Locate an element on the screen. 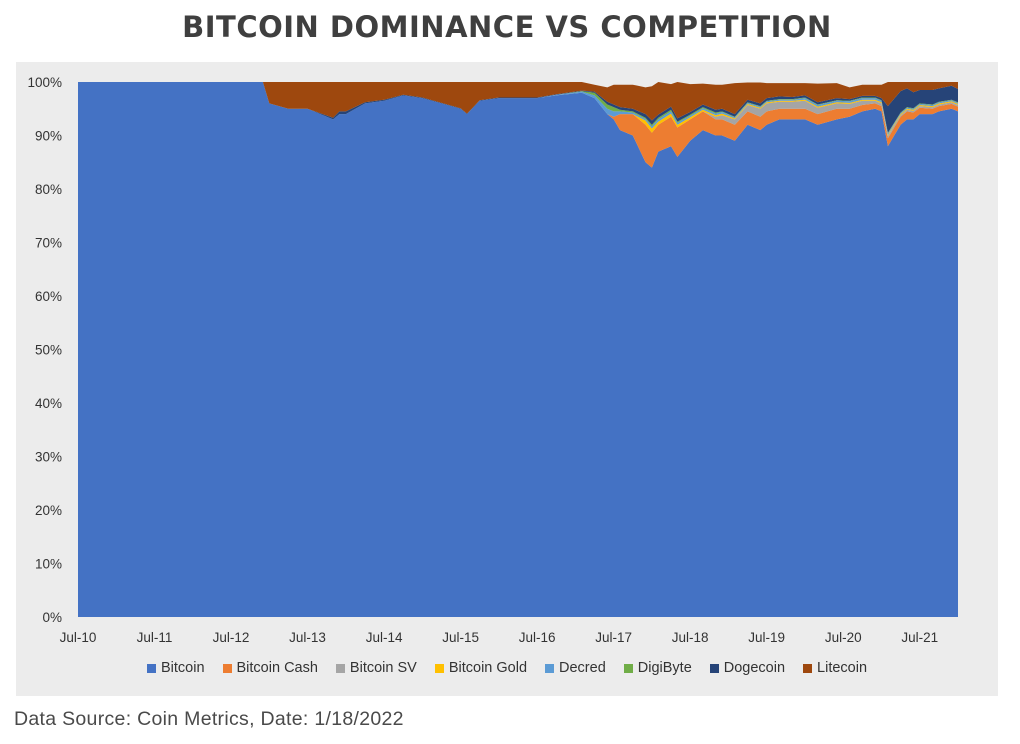 The height and width of the screenshot is (744, 1020). x-tick-label: Jul-19 is located at coordinates (766, 637).